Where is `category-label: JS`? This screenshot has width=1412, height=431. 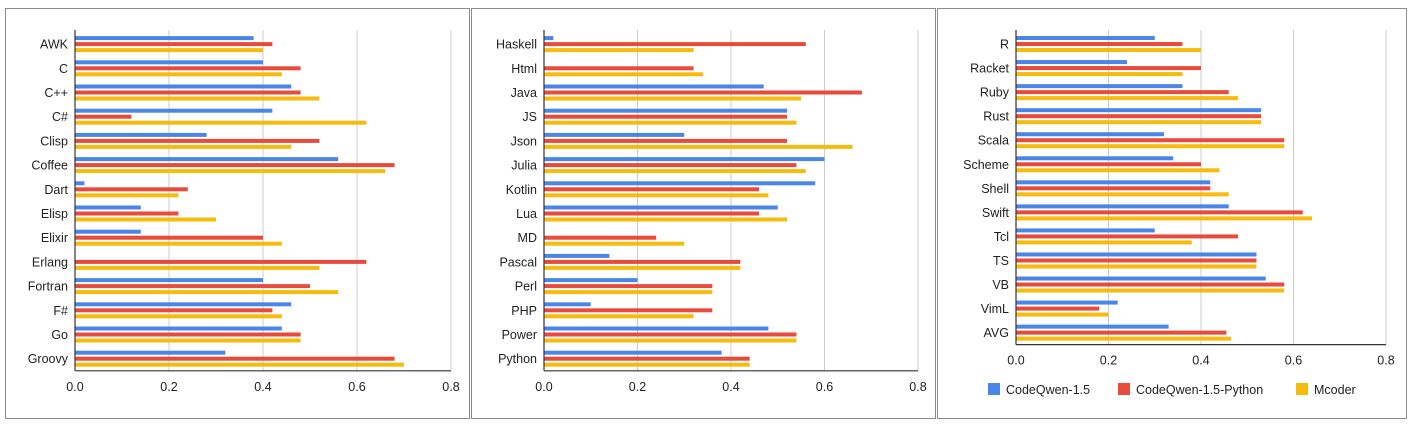
category-label: JS is located at coordinates (529, 117).